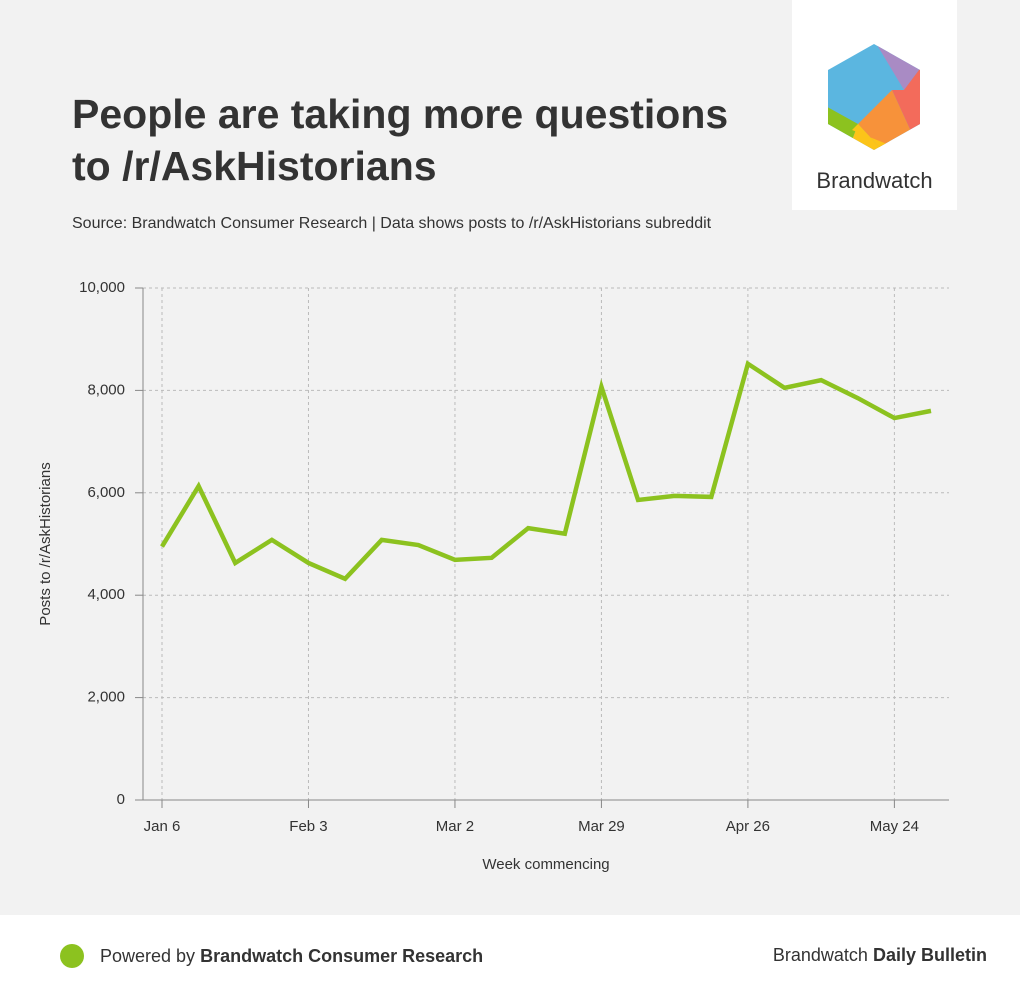 The width and height of the screenshot is (1020, 997). Describe the element at coordinates (894, 826) in the screenshot. I see `x-tick-label: May 24` at that location.